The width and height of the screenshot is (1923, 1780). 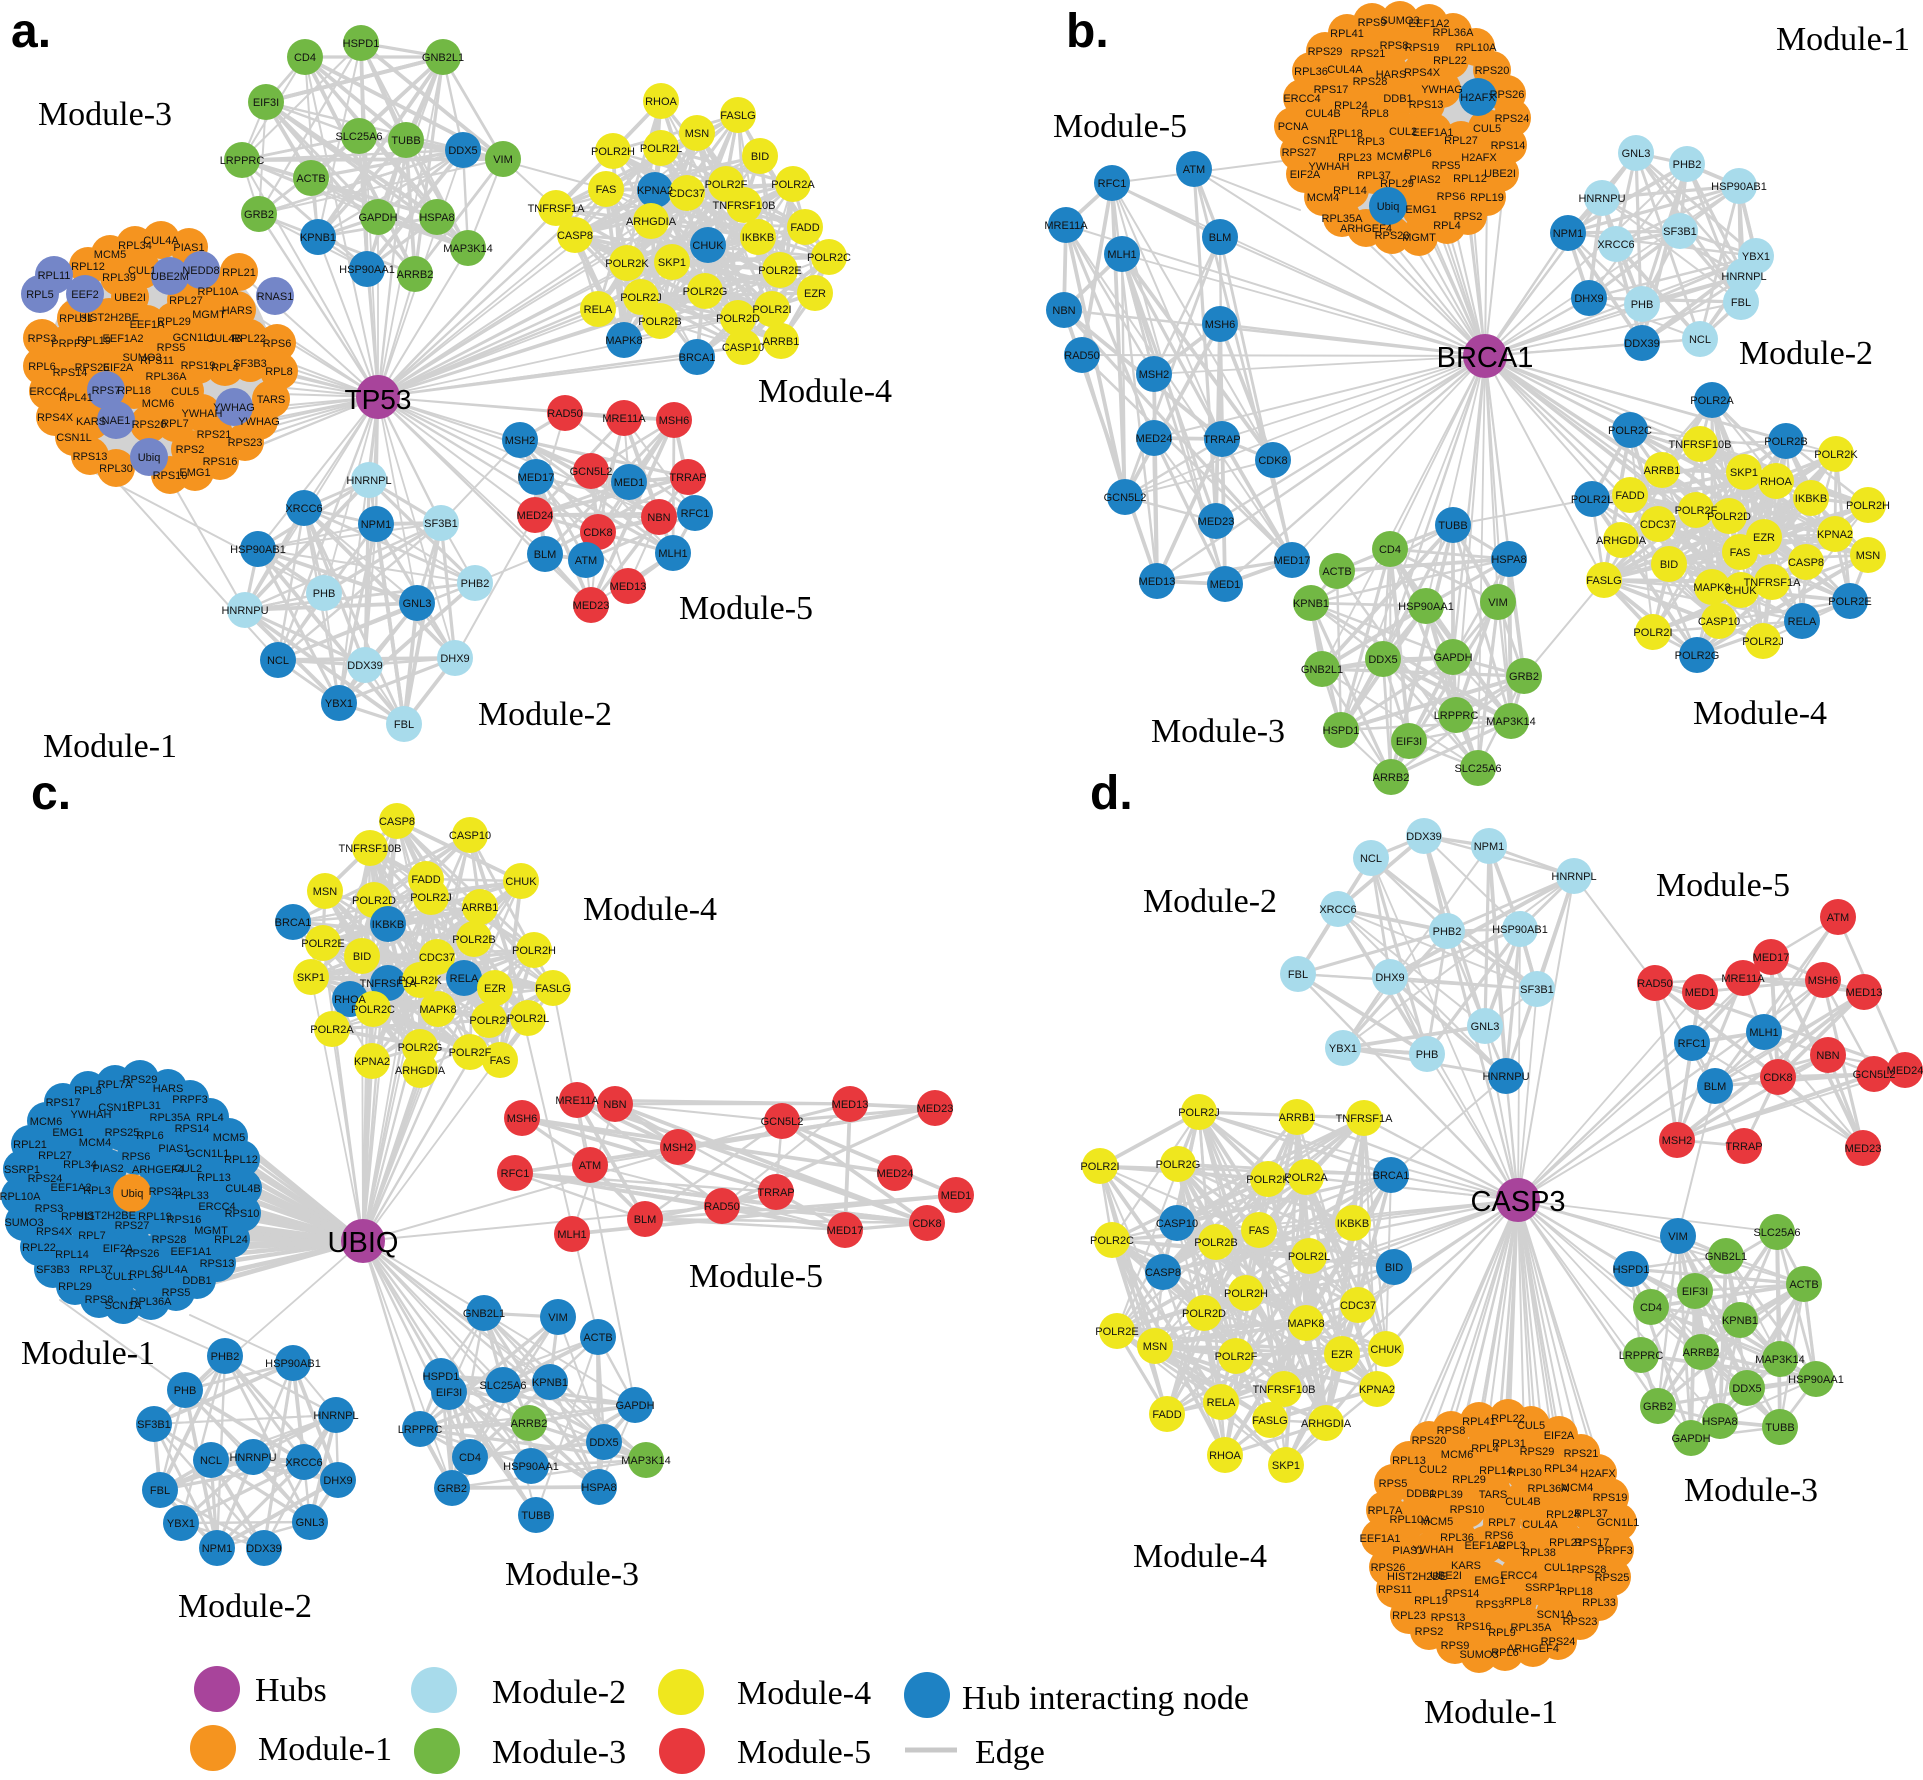 What do you see at coordinates (1508, 146) in the screenshot?
I see `svg-text: RPS14` at bounding box center [1508, 146].